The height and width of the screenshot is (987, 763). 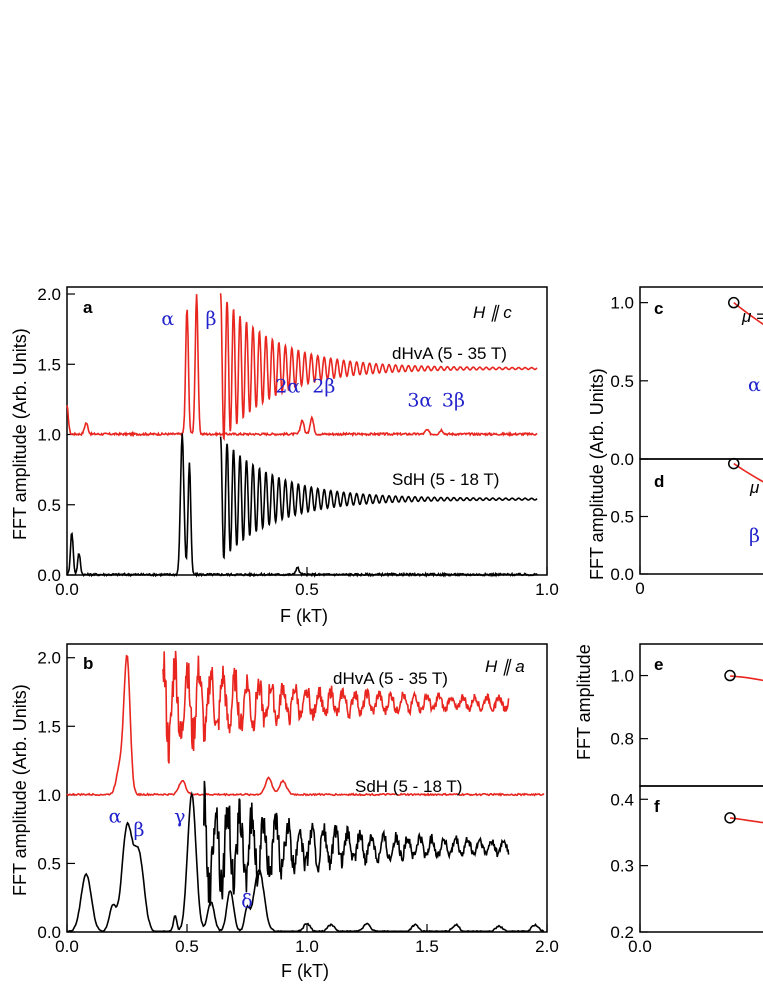 I want to click on panel-b-label: b, so click(x=88, y=663).